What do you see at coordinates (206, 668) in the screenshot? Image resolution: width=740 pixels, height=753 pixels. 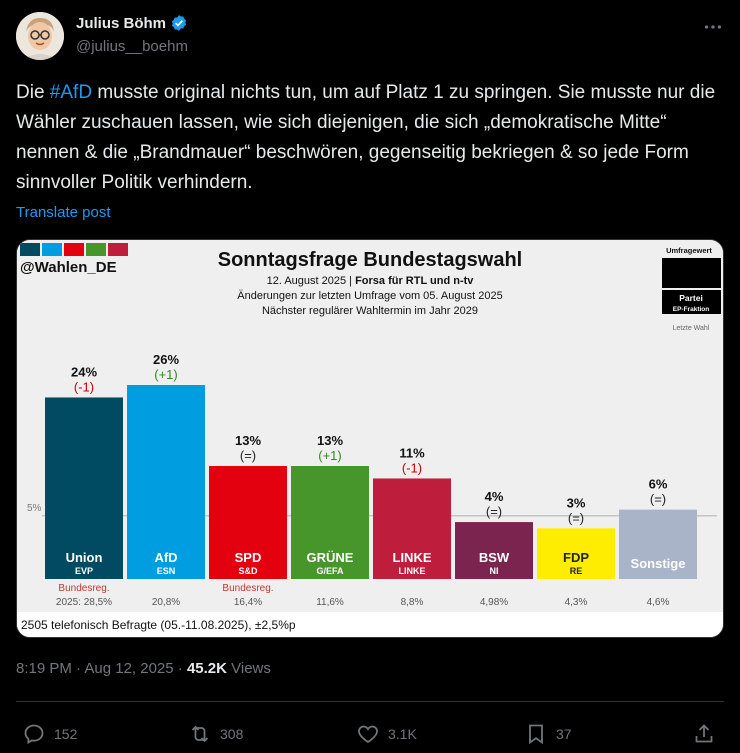 I see `views-count: 45.2K` at bounding box center [206, 668].